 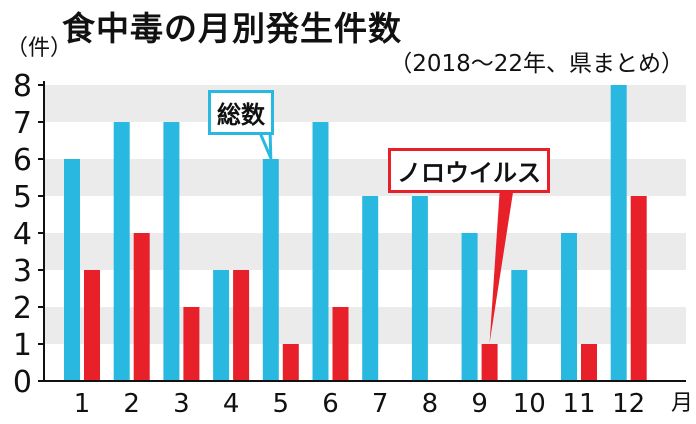 I want to click on x-tick-label: 9, so click(x=479, y=404).